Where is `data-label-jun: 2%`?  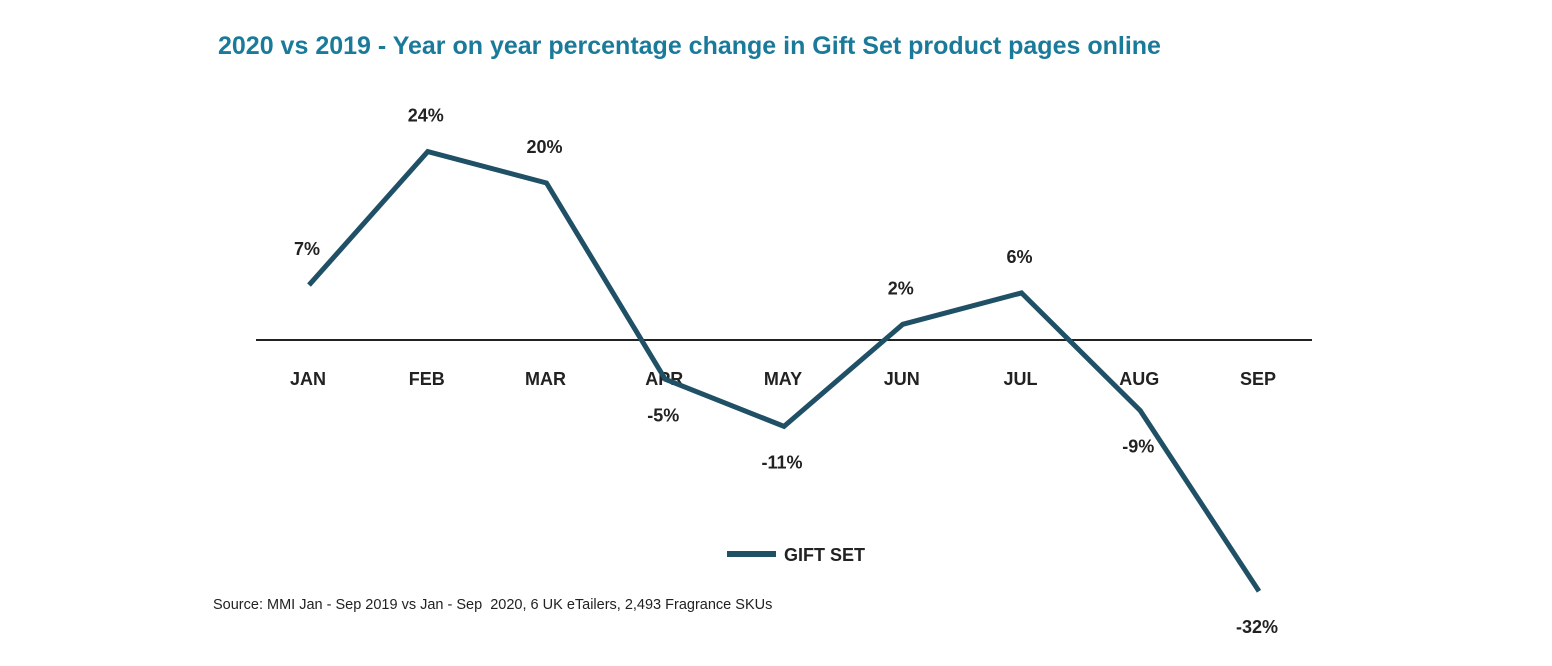
data-label-jun: 2% is located at coordinates (901, 288).